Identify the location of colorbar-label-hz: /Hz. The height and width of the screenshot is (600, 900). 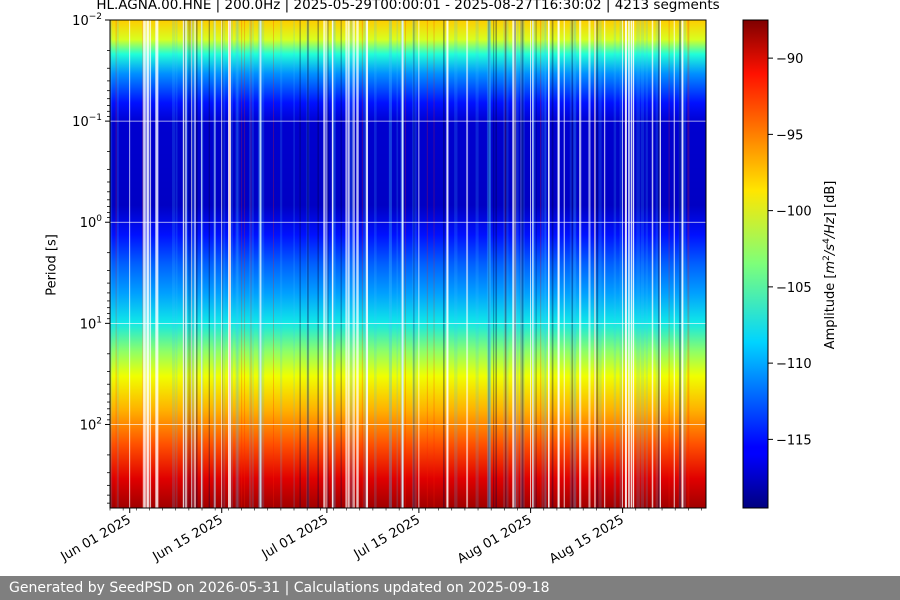
(831, 228).